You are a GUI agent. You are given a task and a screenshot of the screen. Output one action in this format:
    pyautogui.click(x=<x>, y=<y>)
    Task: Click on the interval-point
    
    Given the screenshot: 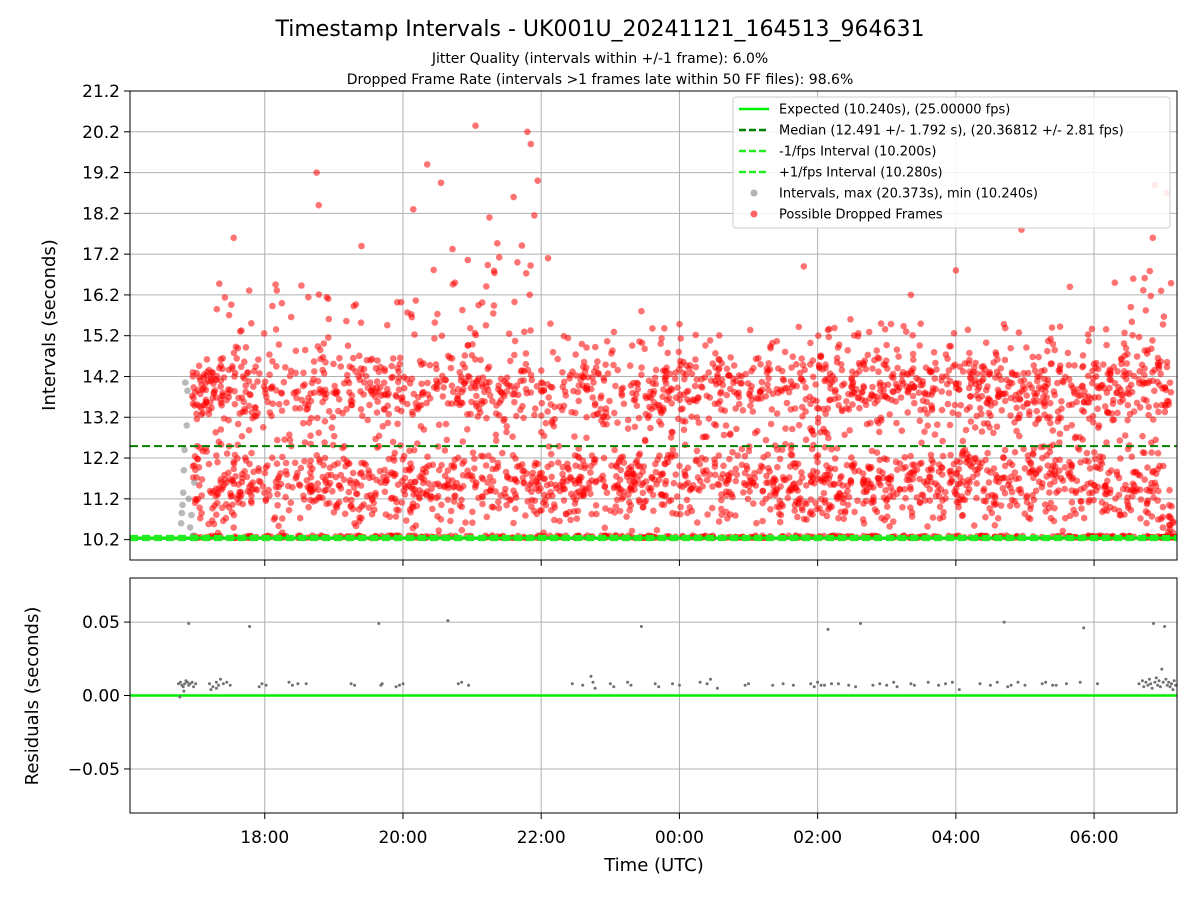 What is the action you would take?
    pyautogui.click(x=187, y=391)
    